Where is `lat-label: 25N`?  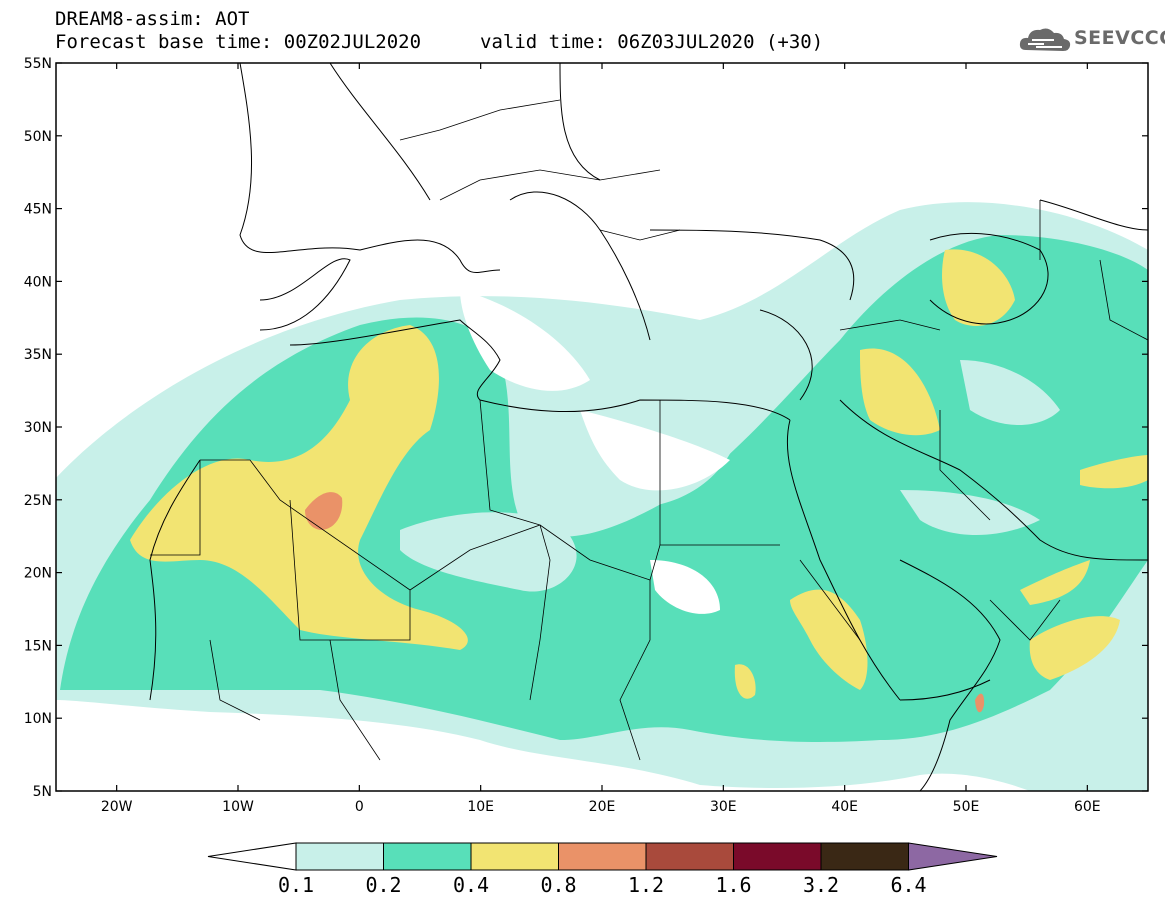
lat-label: 25N is located at coordinates (38, 501).